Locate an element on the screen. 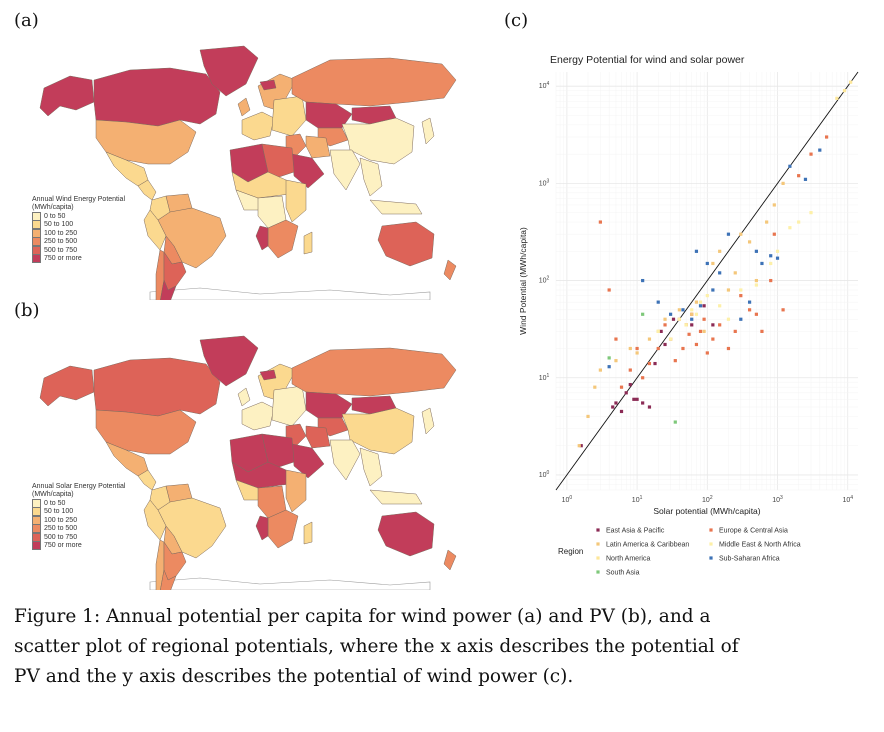 The image size is (884, 732). map-region-new-zealand is located at coordinates (450, 560).